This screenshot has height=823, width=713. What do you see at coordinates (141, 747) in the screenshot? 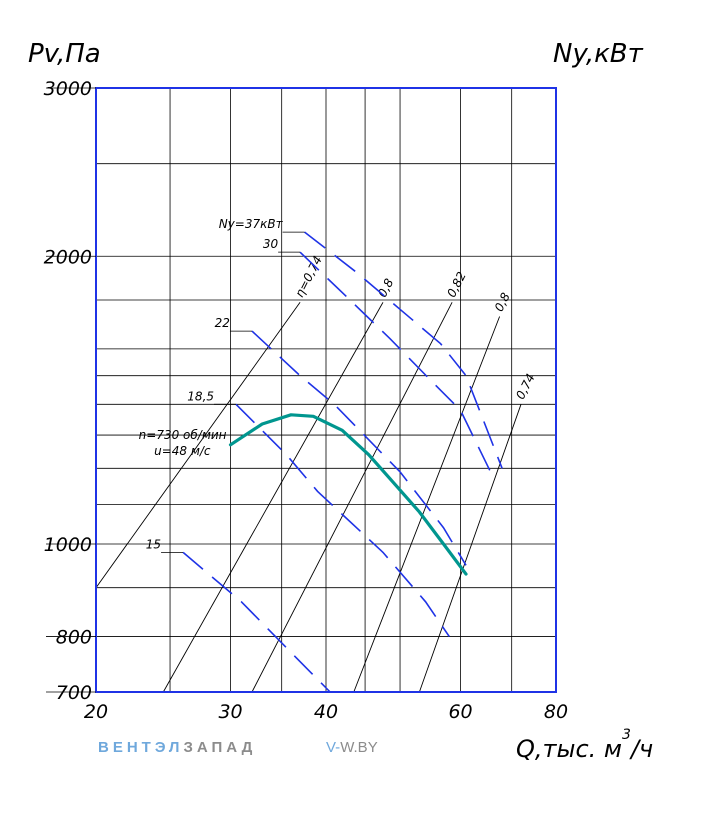
I see `brand-part1: ВЕНТЭЛ` at bounding box center [141, 747].